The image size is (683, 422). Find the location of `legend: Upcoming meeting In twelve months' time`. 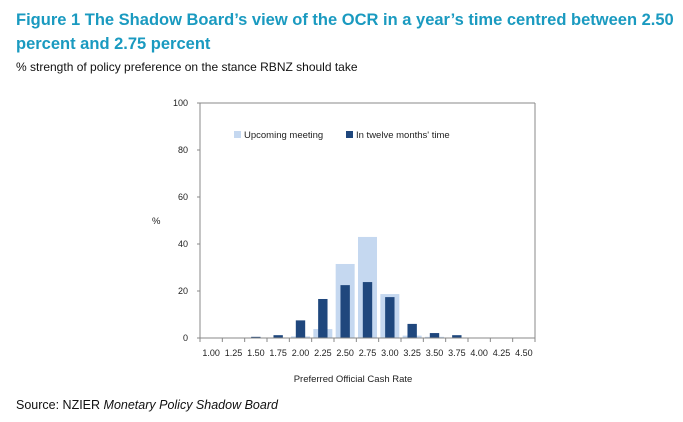

legend: Upcoming meeting In twelve months' time is located at coordinates (342, 135).